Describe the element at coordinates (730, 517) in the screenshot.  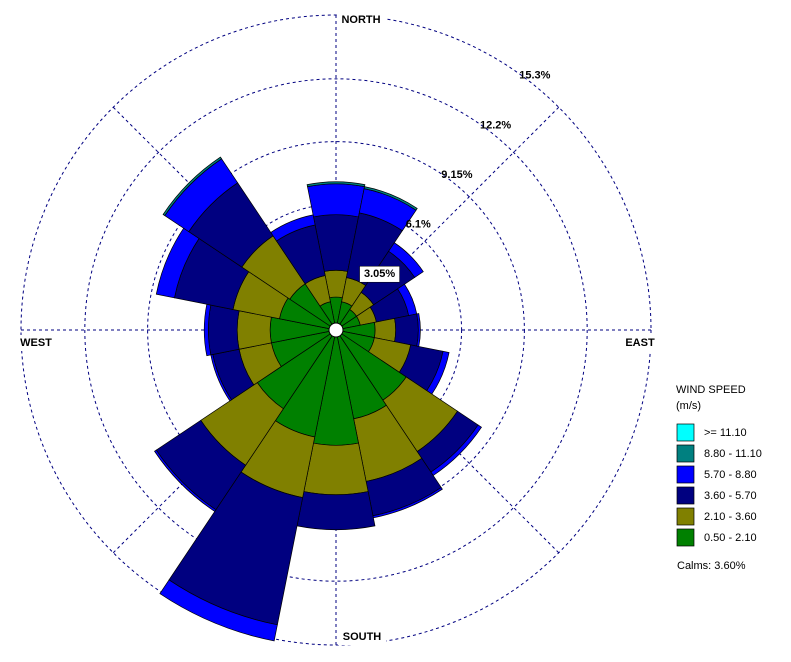
I see `legend-label: 2.10 - 3.60` at that location.